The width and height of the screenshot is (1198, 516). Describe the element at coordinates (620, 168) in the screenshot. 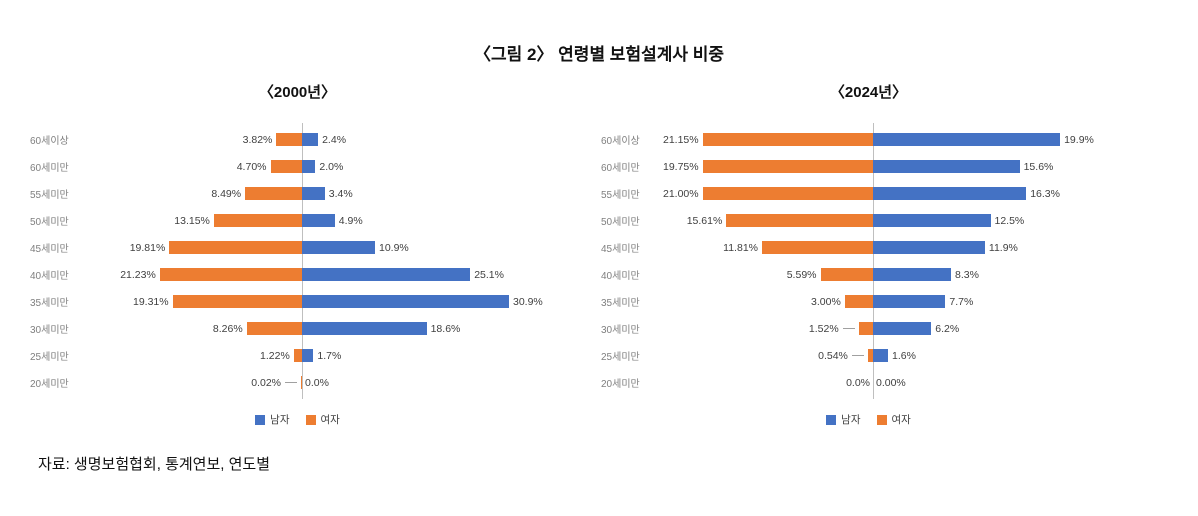

I see `category-label: 60세미만` at that location.